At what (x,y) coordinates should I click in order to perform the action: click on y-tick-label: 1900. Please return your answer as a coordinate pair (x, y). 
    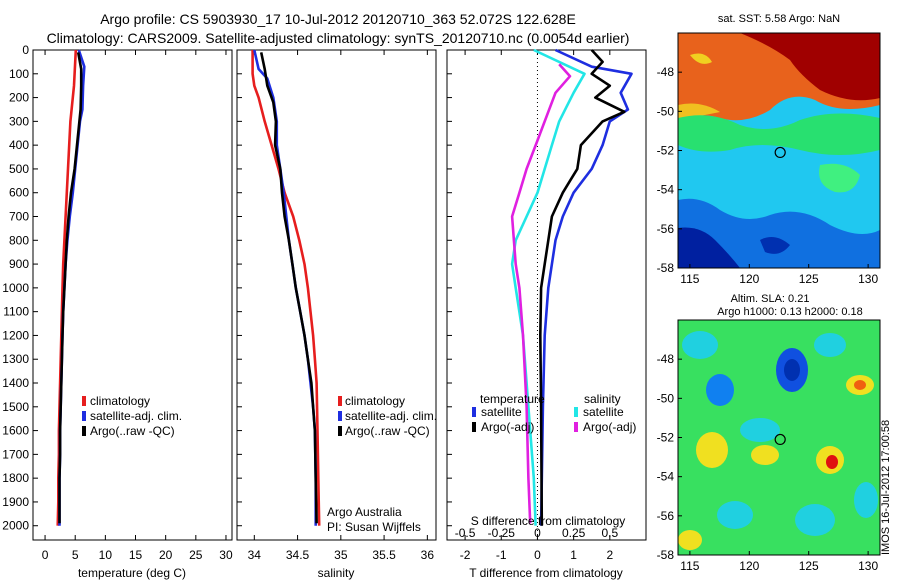
    Looking at the image, I should click on (15, 502).